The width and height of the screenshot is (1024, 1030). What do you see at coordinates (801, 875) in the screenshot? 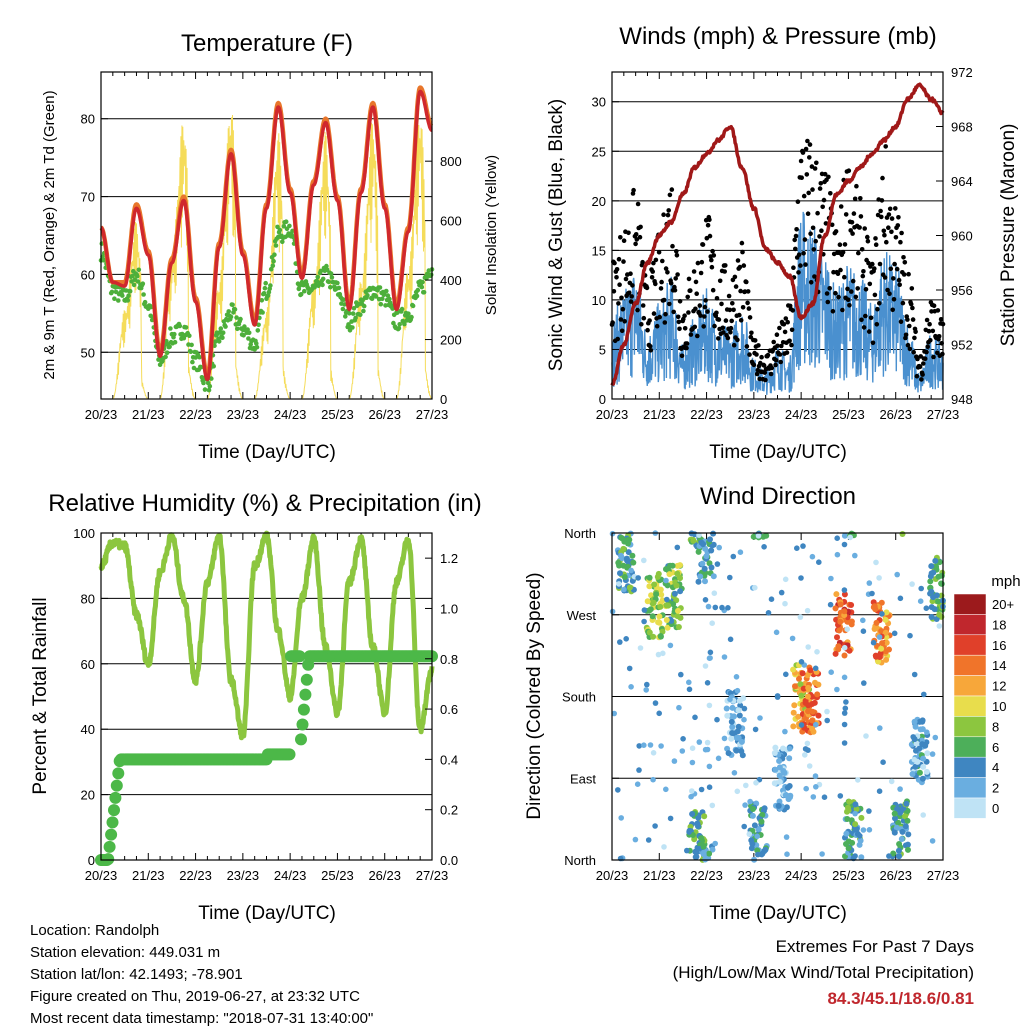
I see `x-tick-label: 24/23` at bounding box center [801, 875].